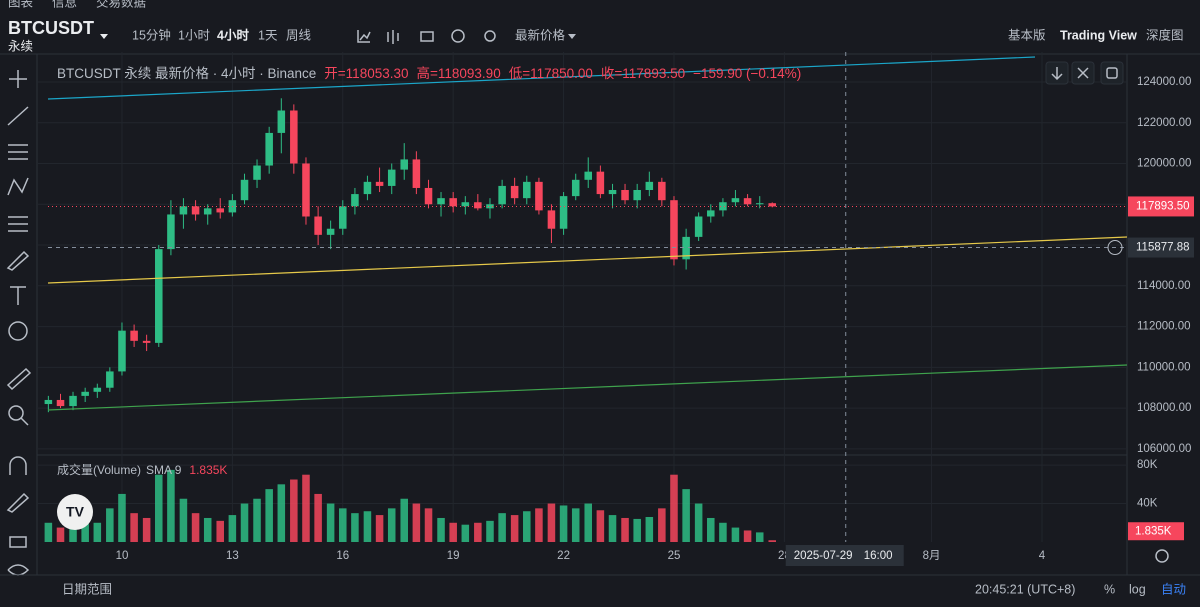  Describe the element at coordinates (878, 556) in the screenshot. I see `crosshair-time: 16:00` at that location.